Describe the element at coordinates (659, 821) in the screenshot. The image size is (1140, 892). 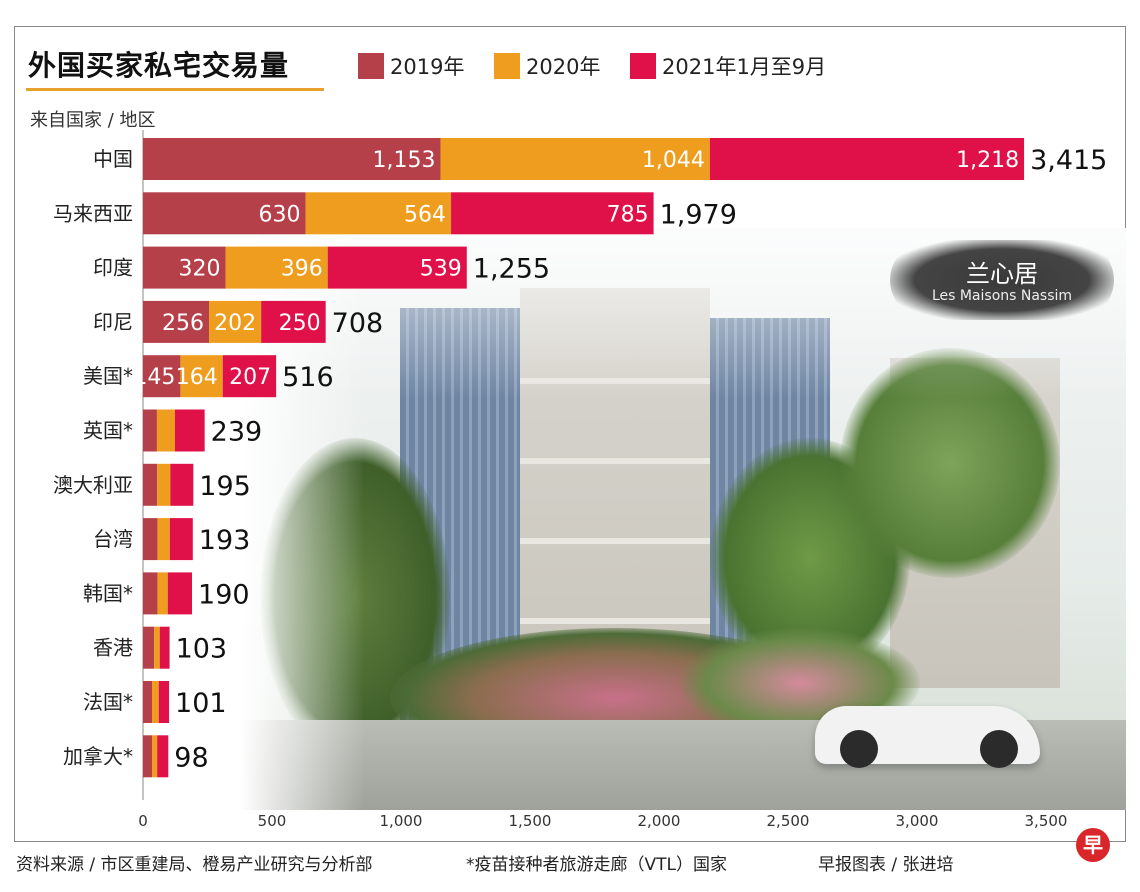
I see `x-tick-label: 2,000` at that location.